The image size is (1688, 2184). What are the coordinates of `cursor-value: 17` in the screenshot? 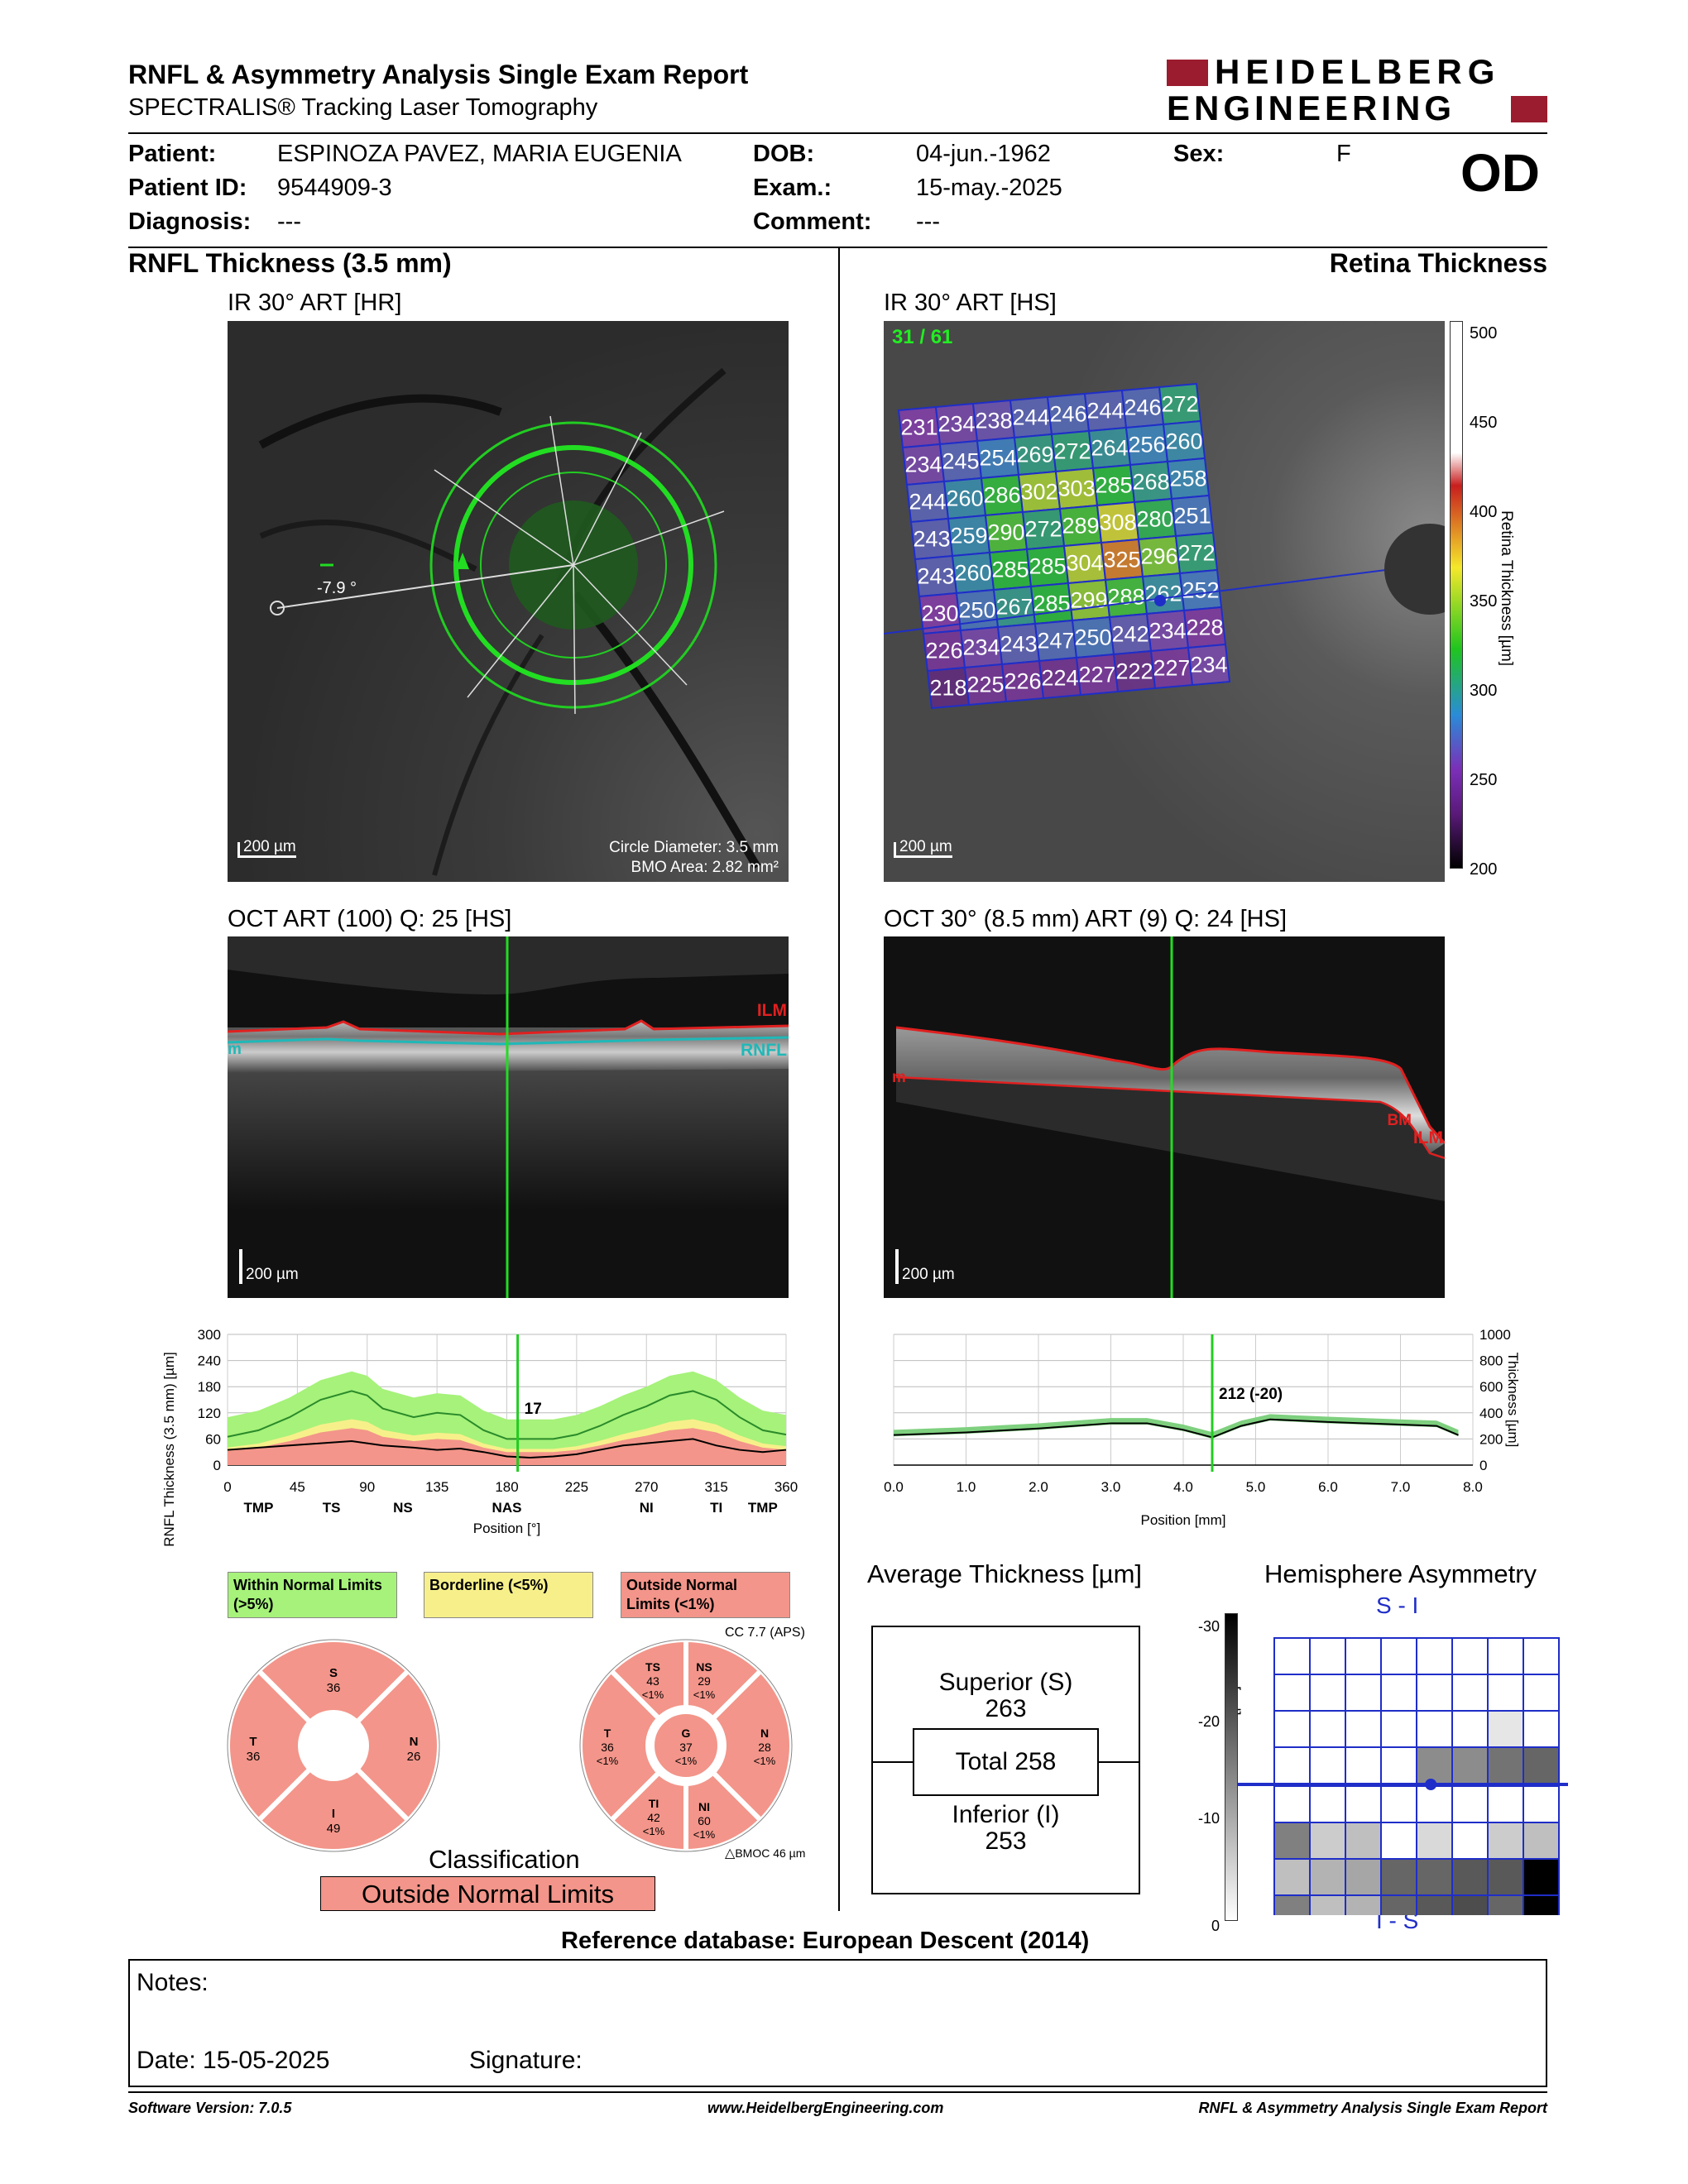 It's located at (533, 1409).